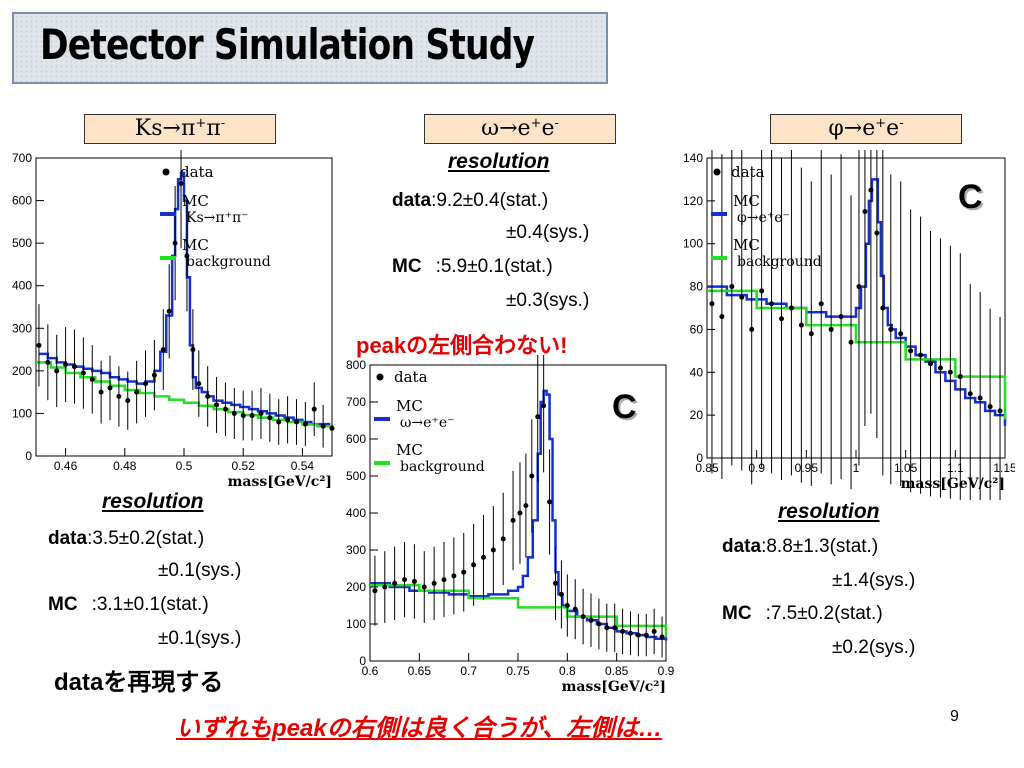  Describe the element at coordinates (197, 172) in the screenshot. I see `legend-label: data` at that location.